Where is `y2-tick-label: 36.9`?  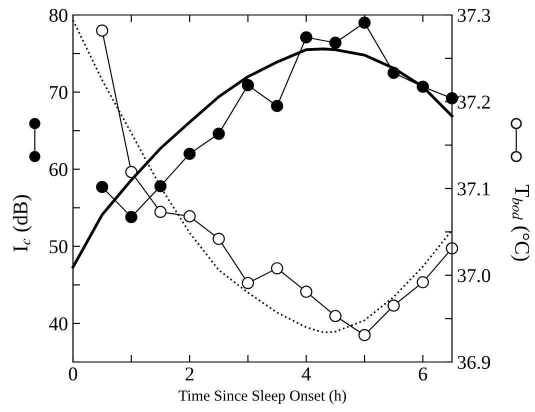
y2-tick-label: 36.9 is located at coordinates (474, 363).